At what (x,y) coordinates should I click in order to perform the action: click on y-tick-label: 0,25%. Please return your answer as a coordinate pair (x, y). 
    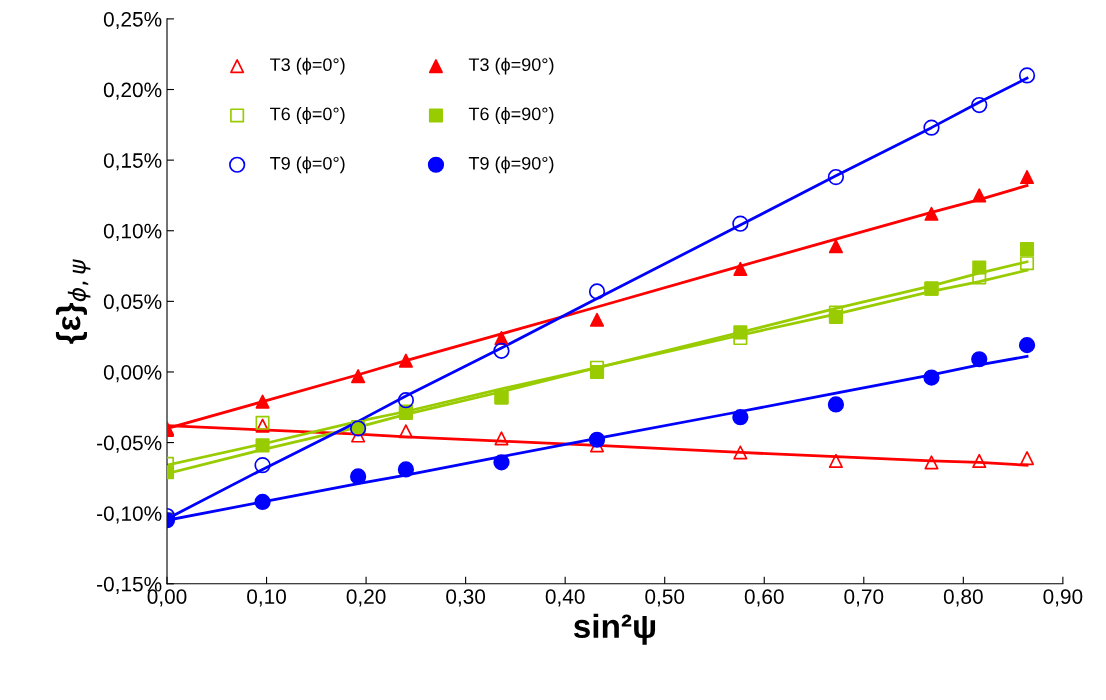
    Looking at the image, I should click on (132, 20).